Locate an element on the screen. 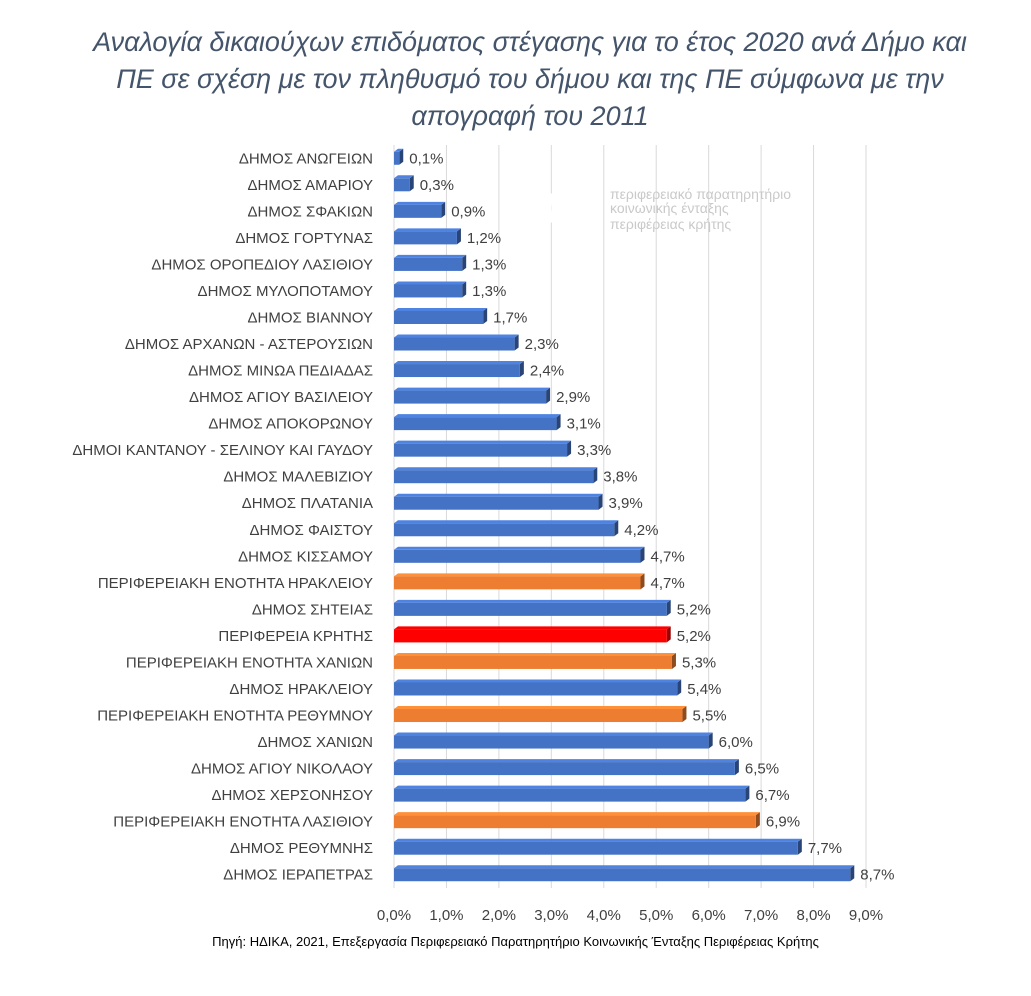 This screenshot has height=996, width=1031. category-label: ΠΕΡΙΦΕΡΕΙΑΚΗ ΕΝΟΤΗΤΑ ΡΕΘΥΜΝΟΥ is located at coordinates (235, 716).